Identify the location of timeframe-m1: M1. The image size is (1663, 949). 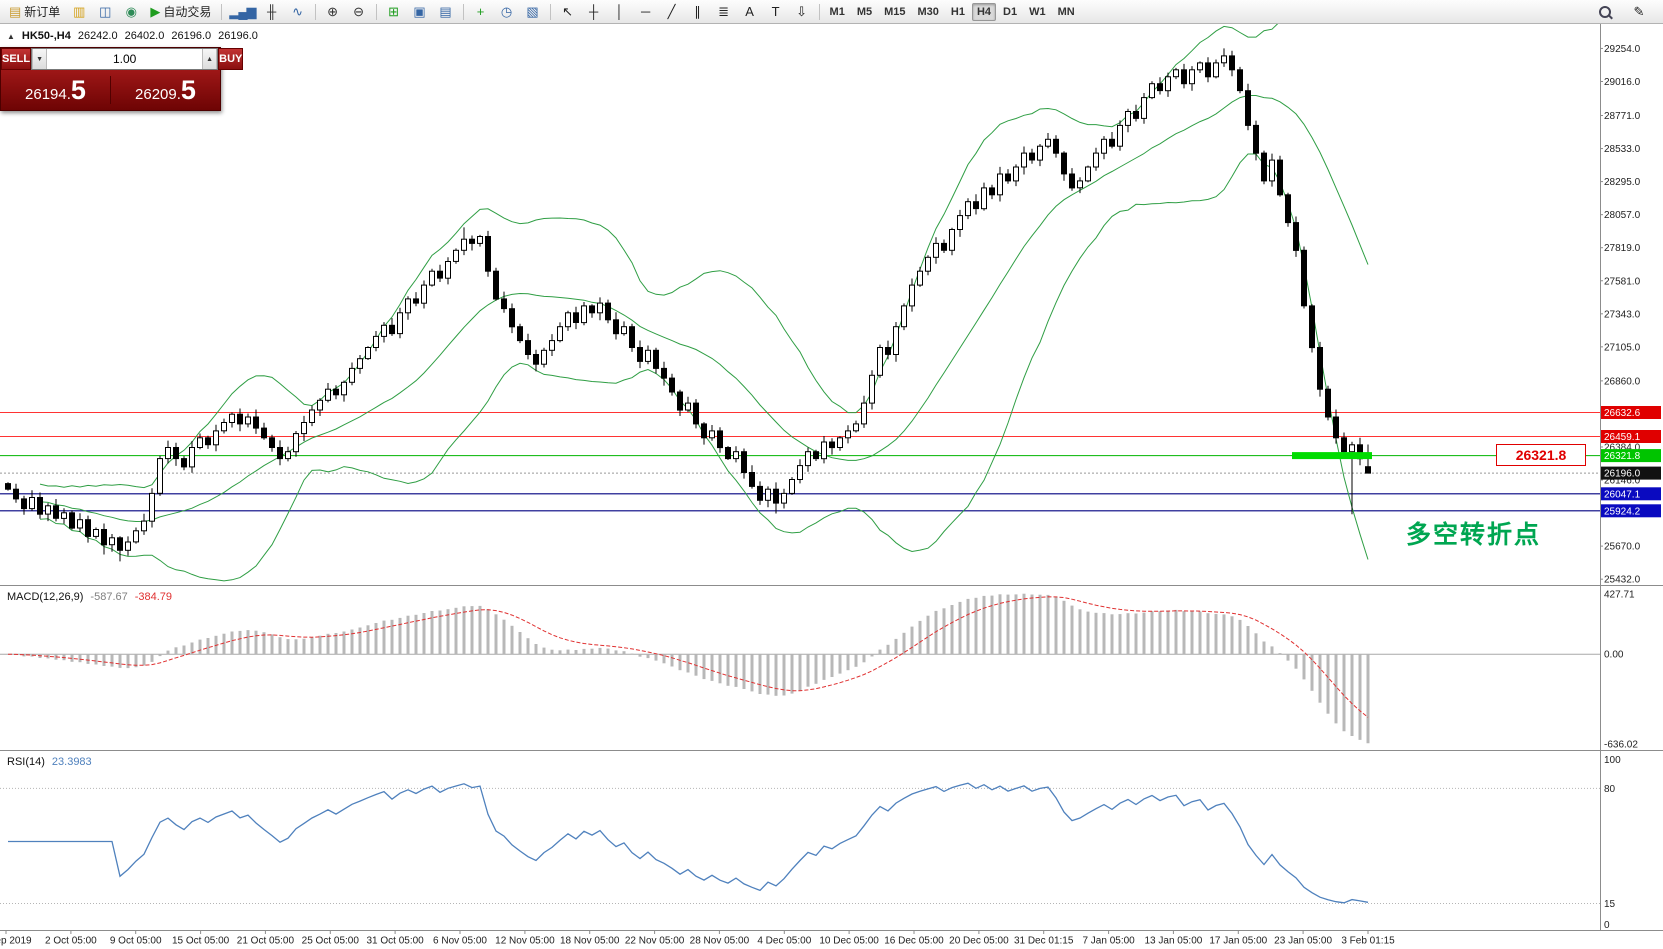
(837, 11).